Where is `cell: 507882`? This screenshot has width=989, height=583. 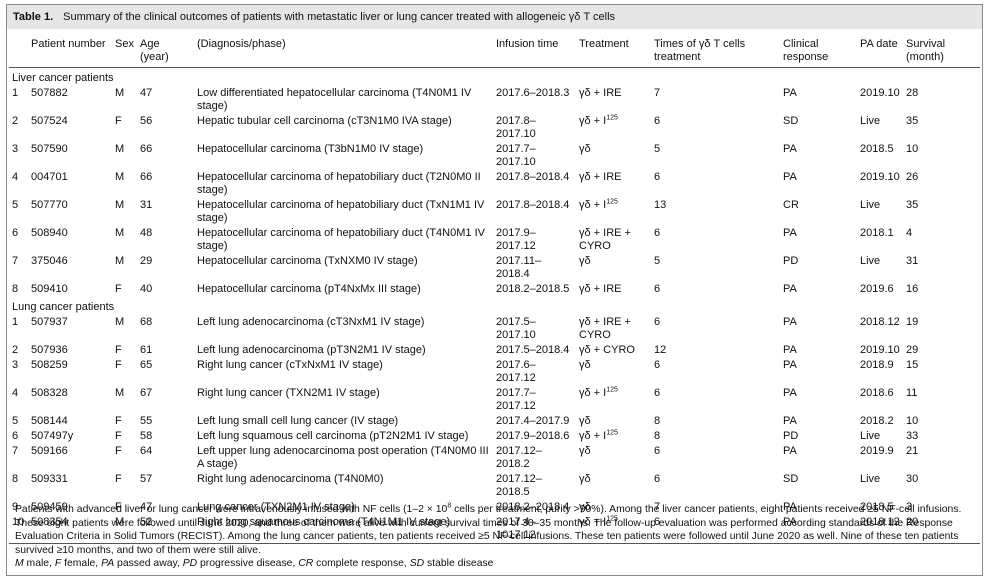 cell: 507882 is located at coordinates (49, 93).